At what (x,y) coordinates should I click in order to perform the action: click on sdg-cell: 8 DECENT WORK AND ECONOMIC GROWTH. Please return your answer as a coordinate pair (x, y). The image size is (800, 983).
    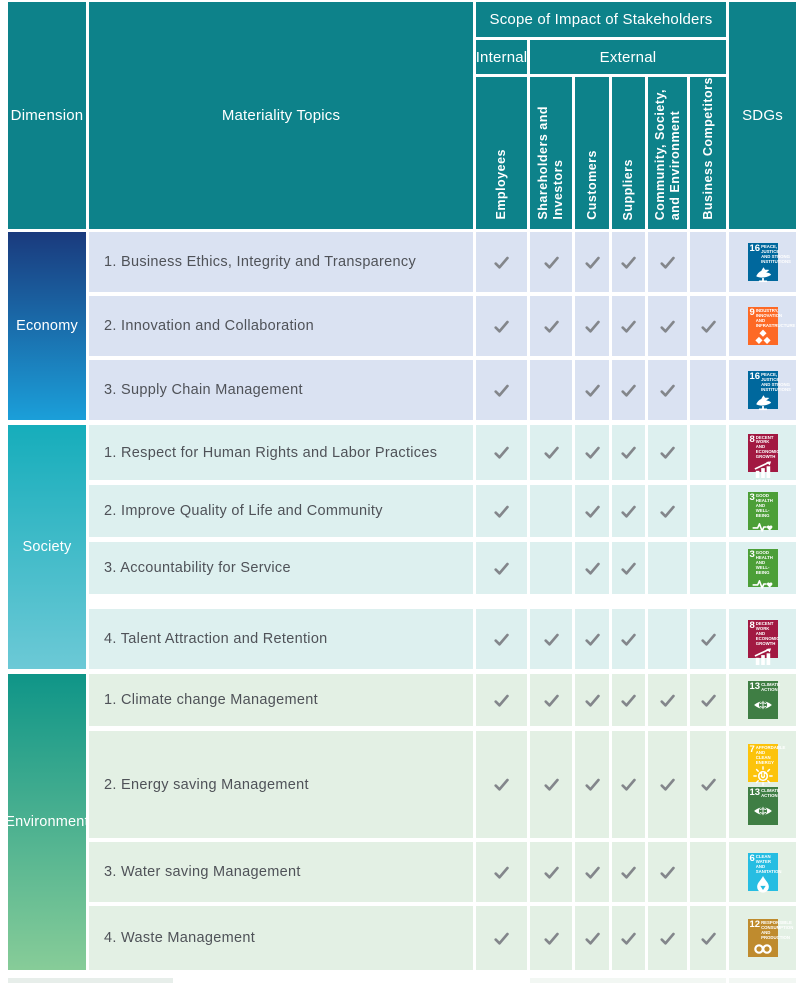
    Looking at the image, I should click on (762, 452).